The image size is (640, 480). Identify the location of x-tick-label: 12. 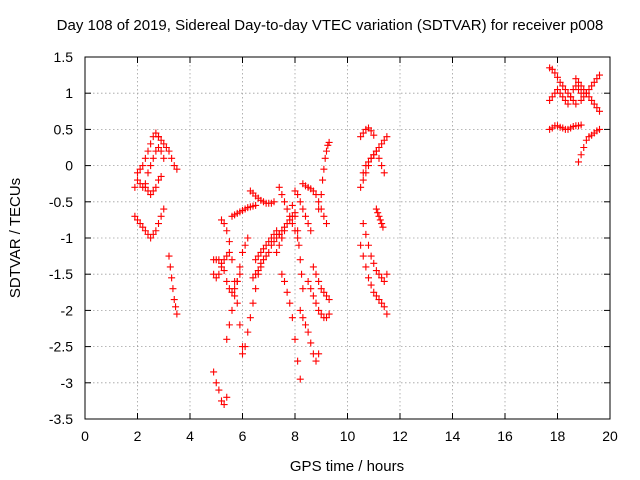
(400, 436).